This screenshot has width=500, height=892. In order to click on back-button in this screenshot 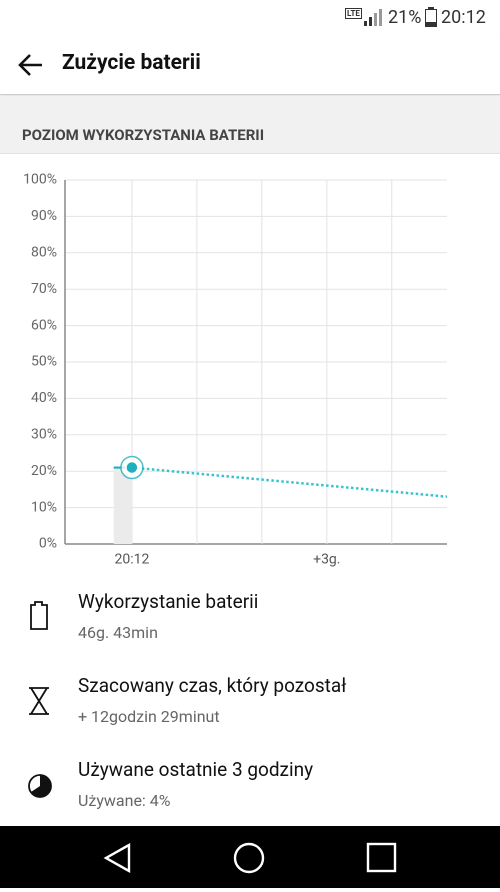, I will do `click(31, 65)`.